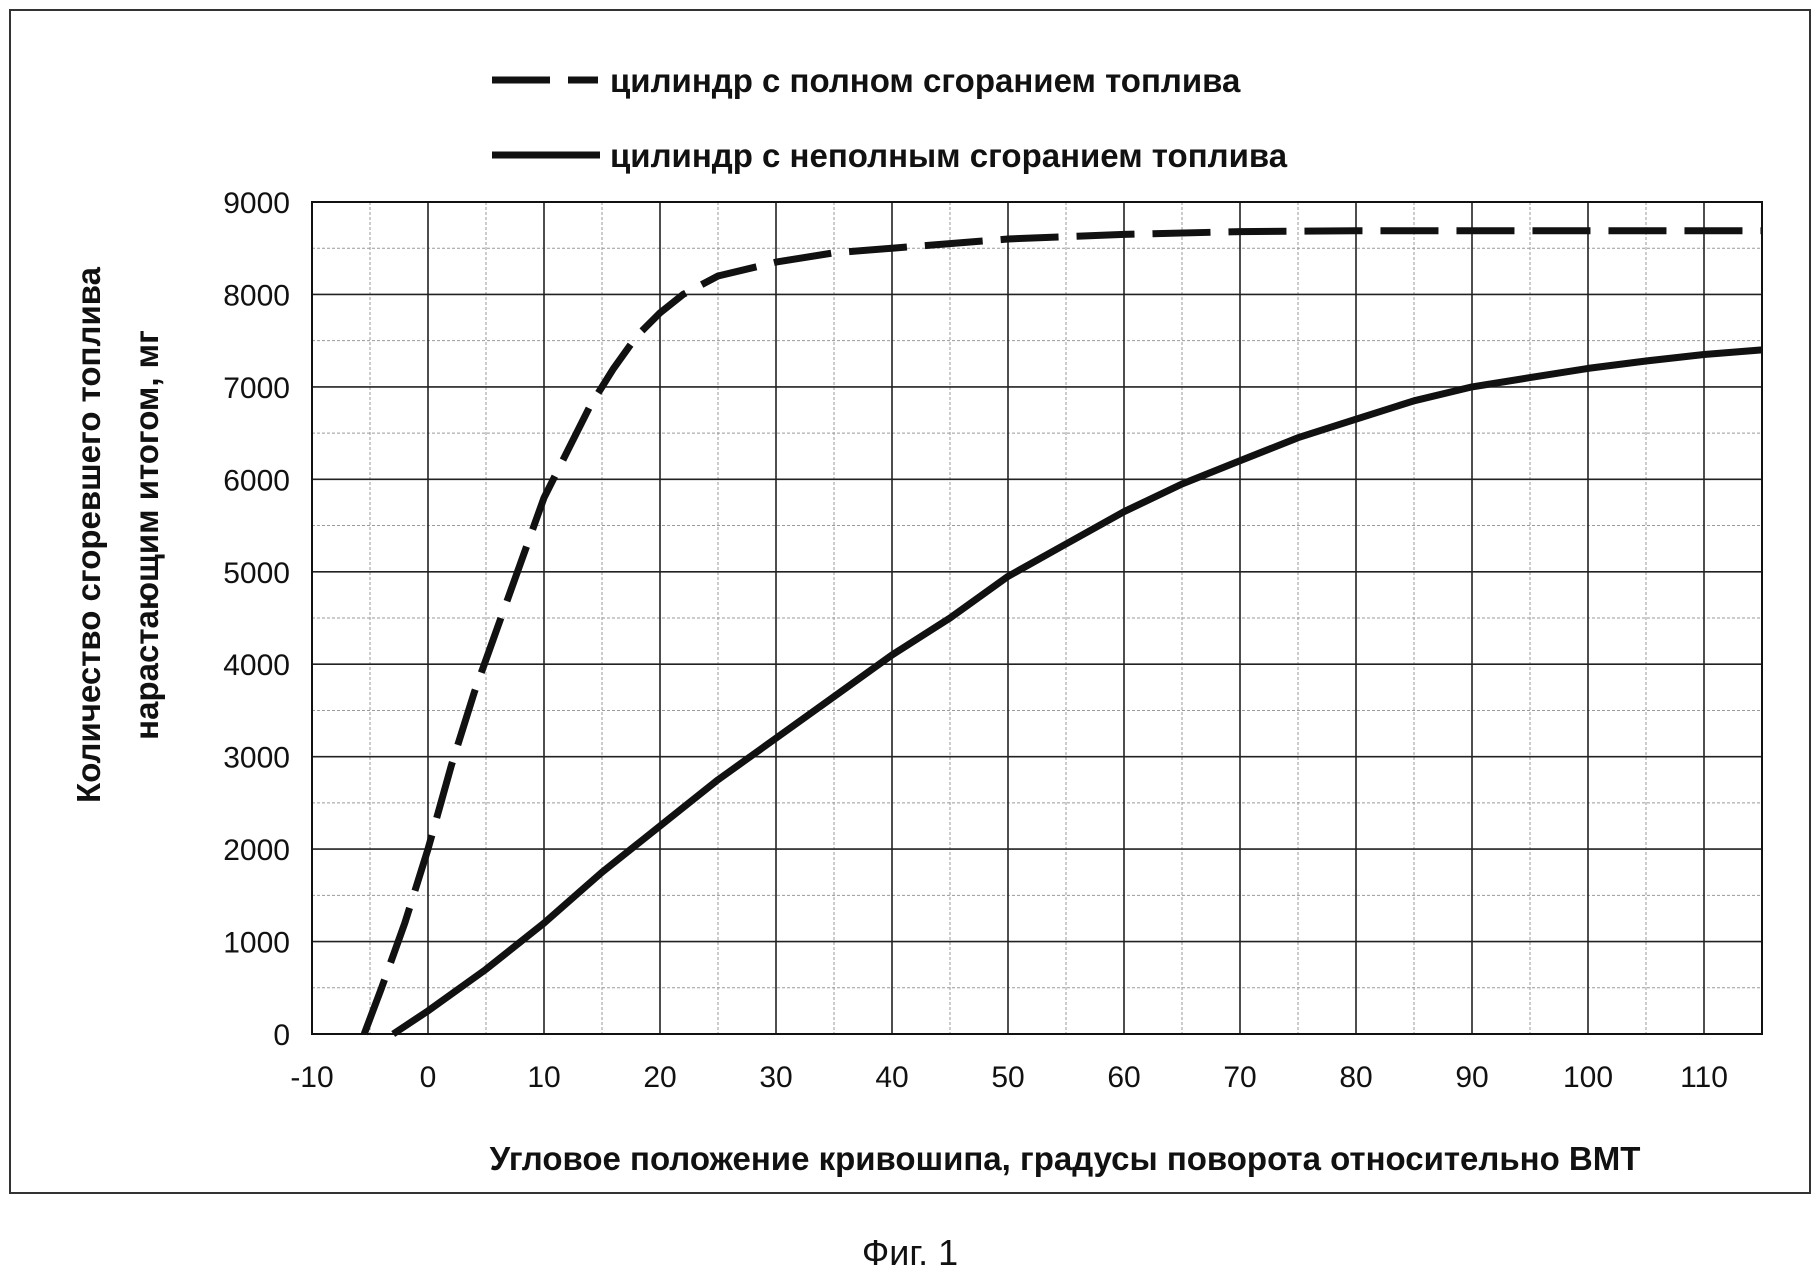  What do you see at coordinates (775, 1077) in the screenshot?
I see `x-tick-label: 30` at bounding box center [775, 1077].